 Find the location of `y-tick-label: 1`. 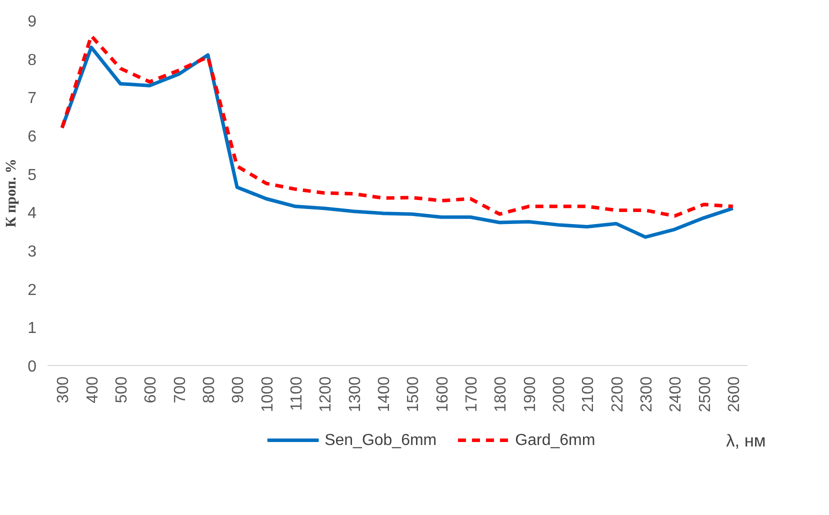

y-tick-label: 1 is located at coordinates (32, 329).